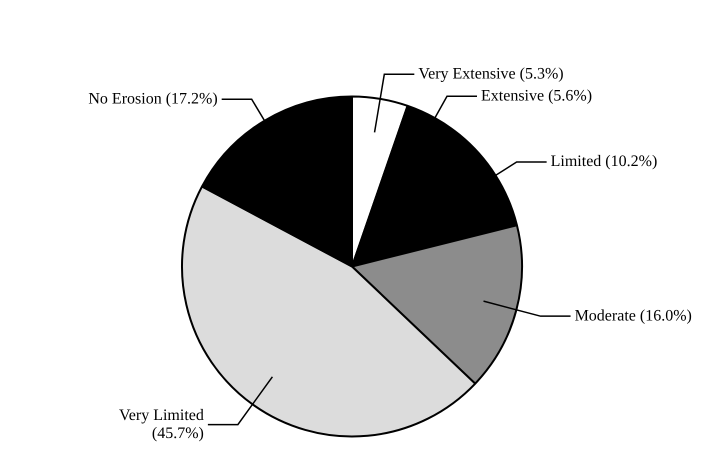  I want to click on slice-label: Very Extensive (5.3%), so click(491, 73).